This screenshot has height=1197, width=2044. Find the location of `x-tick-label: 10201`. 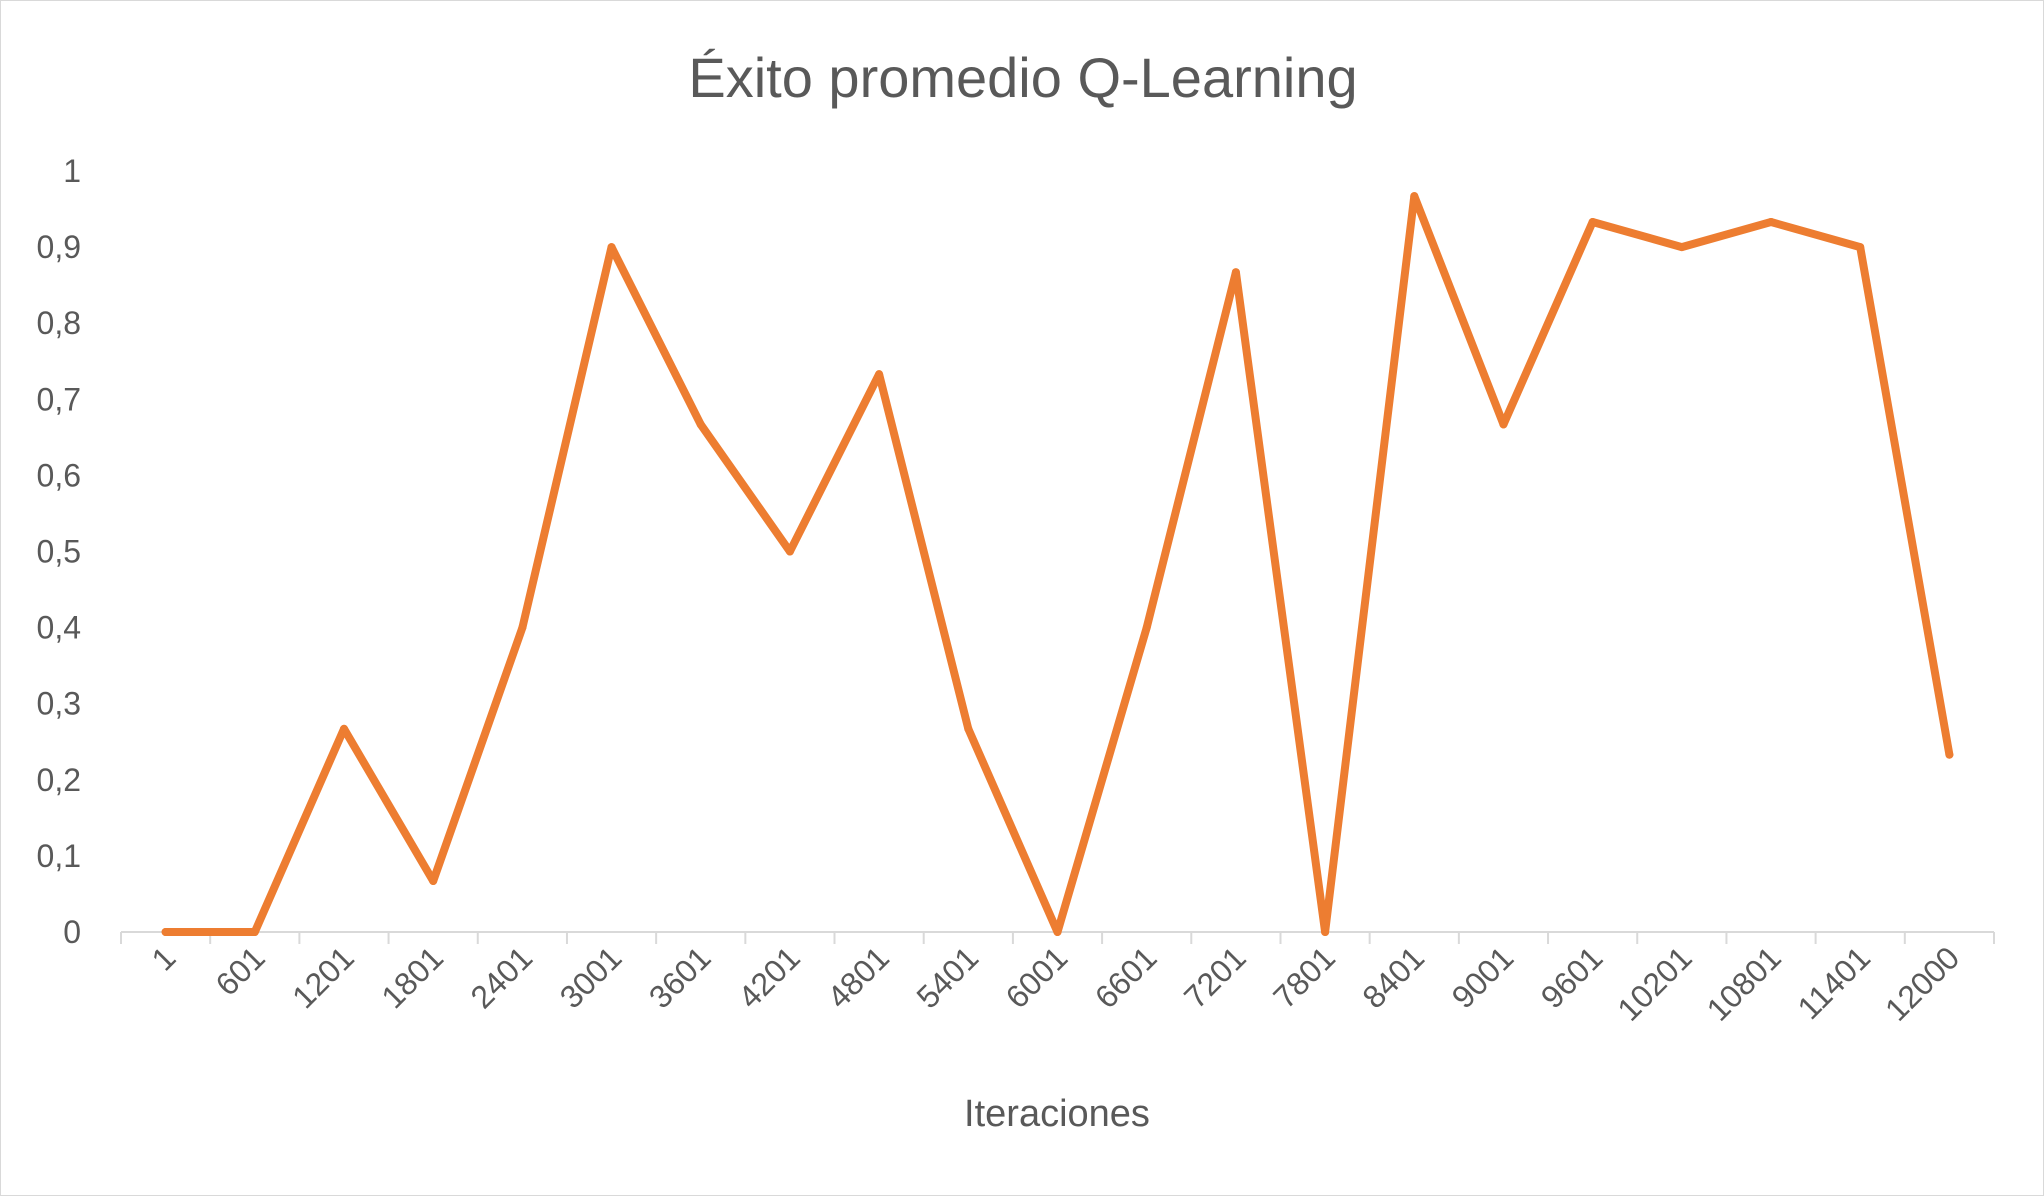

x-tick-label: 10201 is located at coordinates (1654, 983).